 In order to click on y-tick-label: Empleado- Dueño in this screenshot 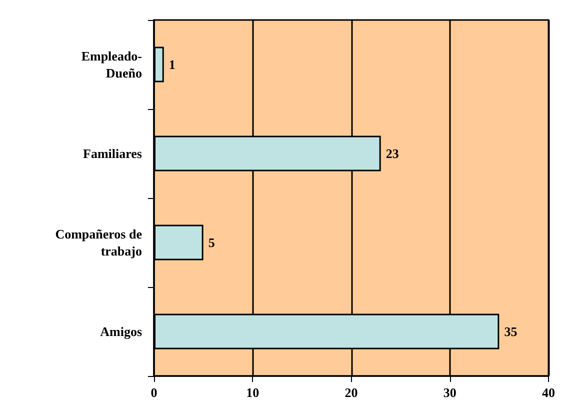, I will do `click(111, 64)`.